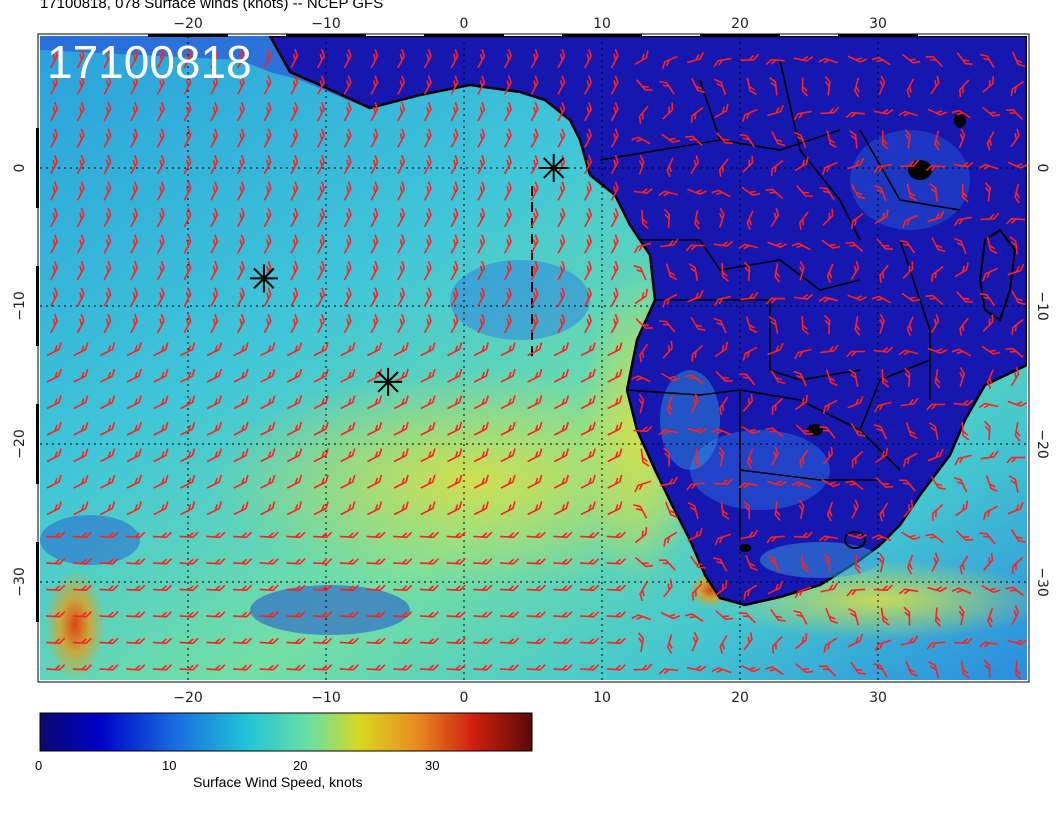 The height and width of the screenshot is (816, 1056). I want to click on date-stamp: 17100818, so click(149, 62).